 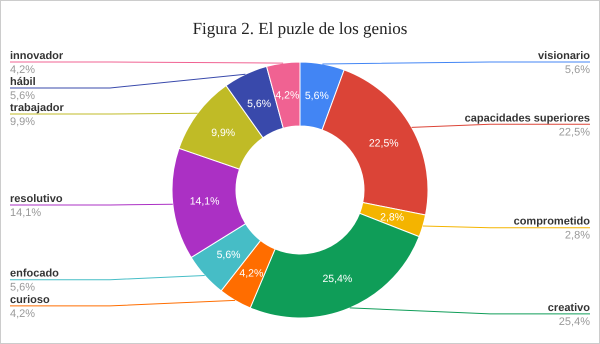 I want to click on text: 2,8%, so click(x=577, y=236).